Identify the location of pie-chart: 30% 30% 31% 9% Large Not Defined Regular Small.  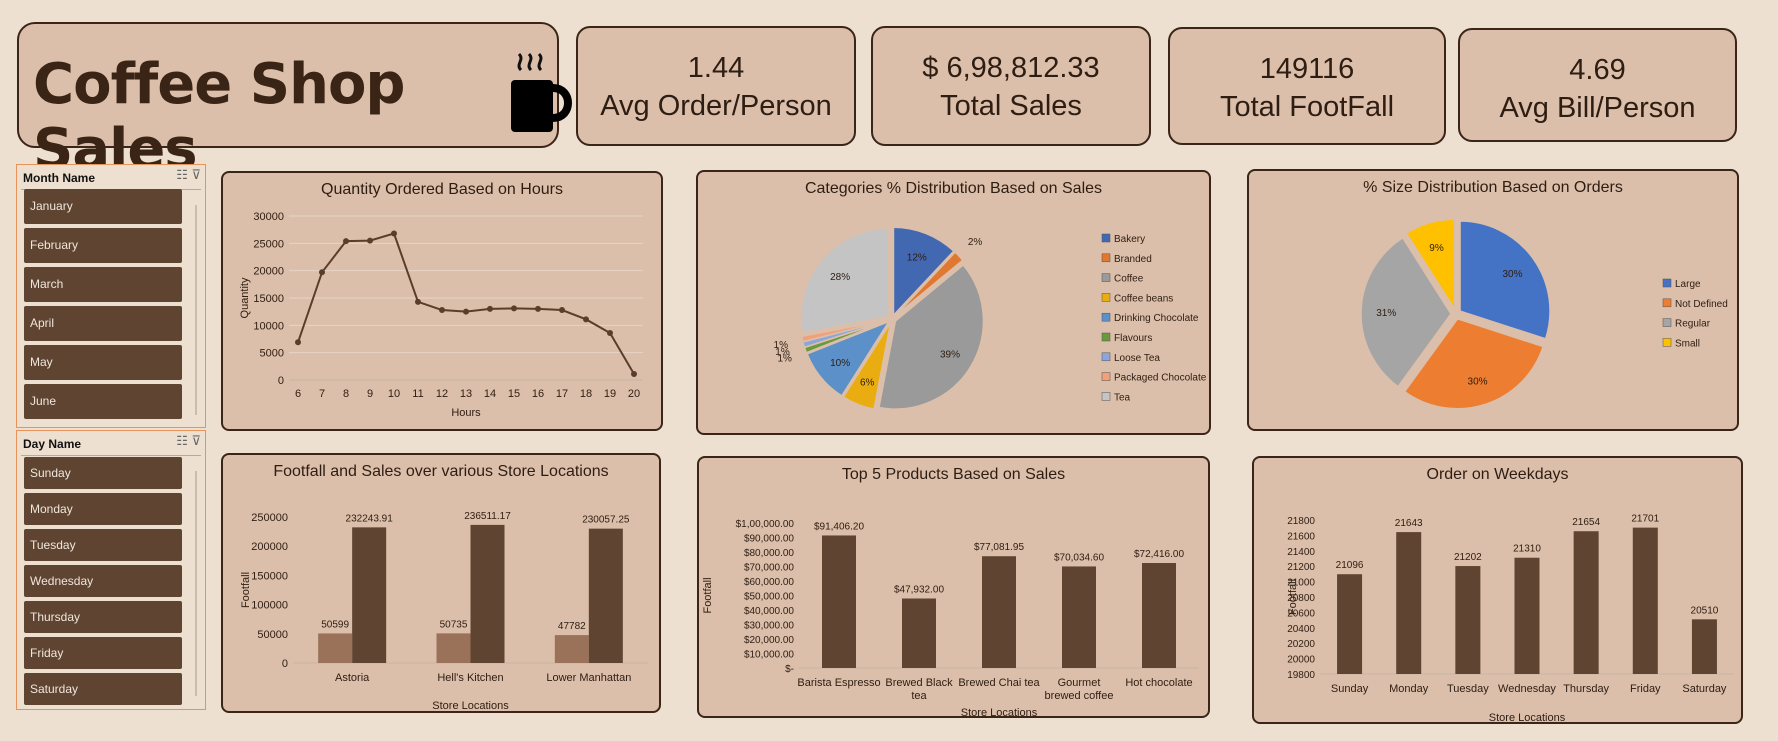
(1544, 314).